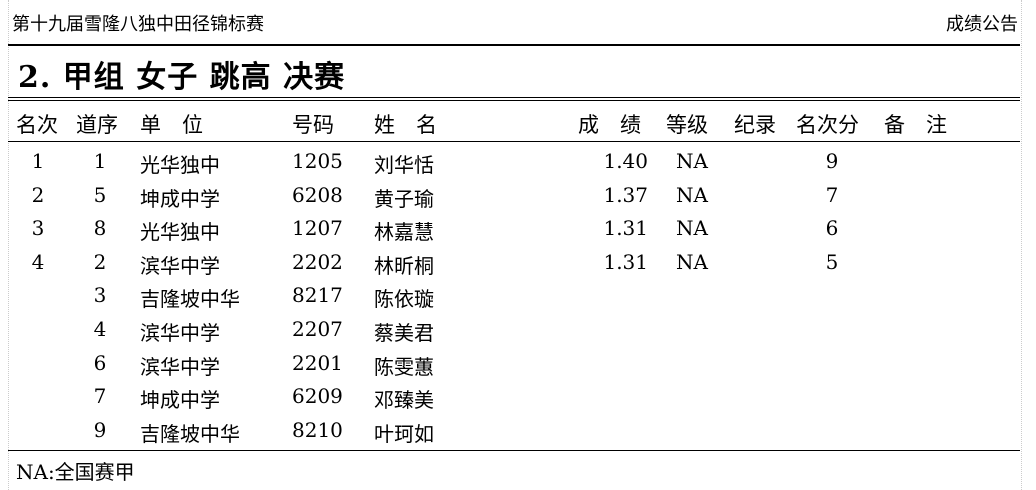  What do you see at coordinates (832, 194) in the screenshot?
I see `cell-points: 7` at bounding box center [832, 194].